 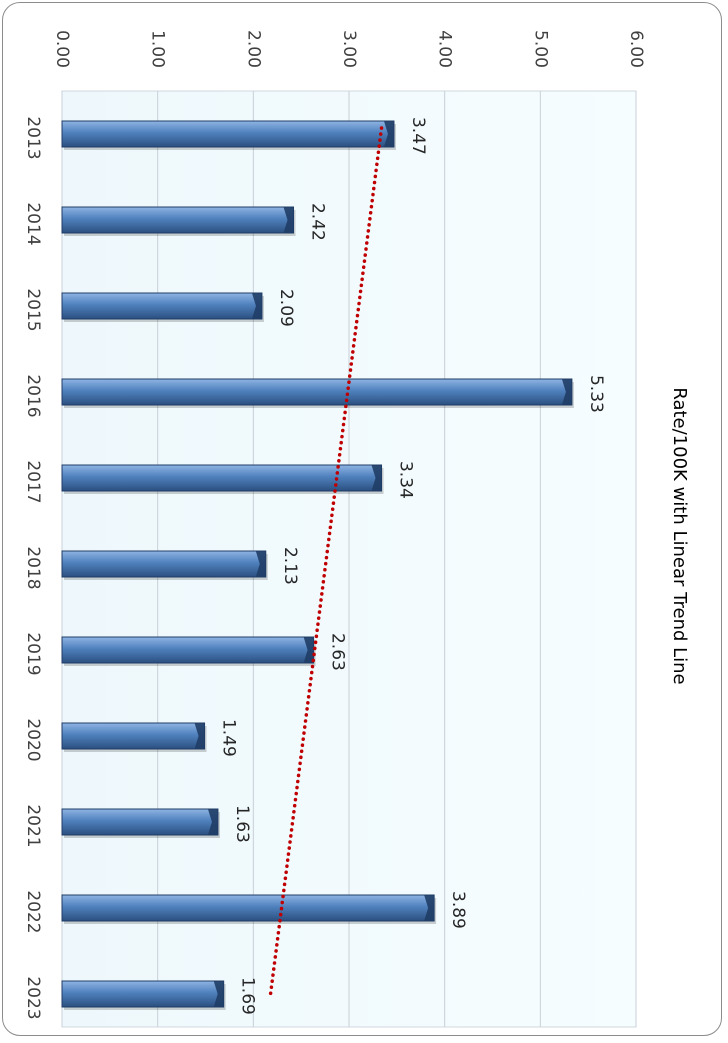 I want to click on value-tick-label: 4.00, so click(x=445, y=49).